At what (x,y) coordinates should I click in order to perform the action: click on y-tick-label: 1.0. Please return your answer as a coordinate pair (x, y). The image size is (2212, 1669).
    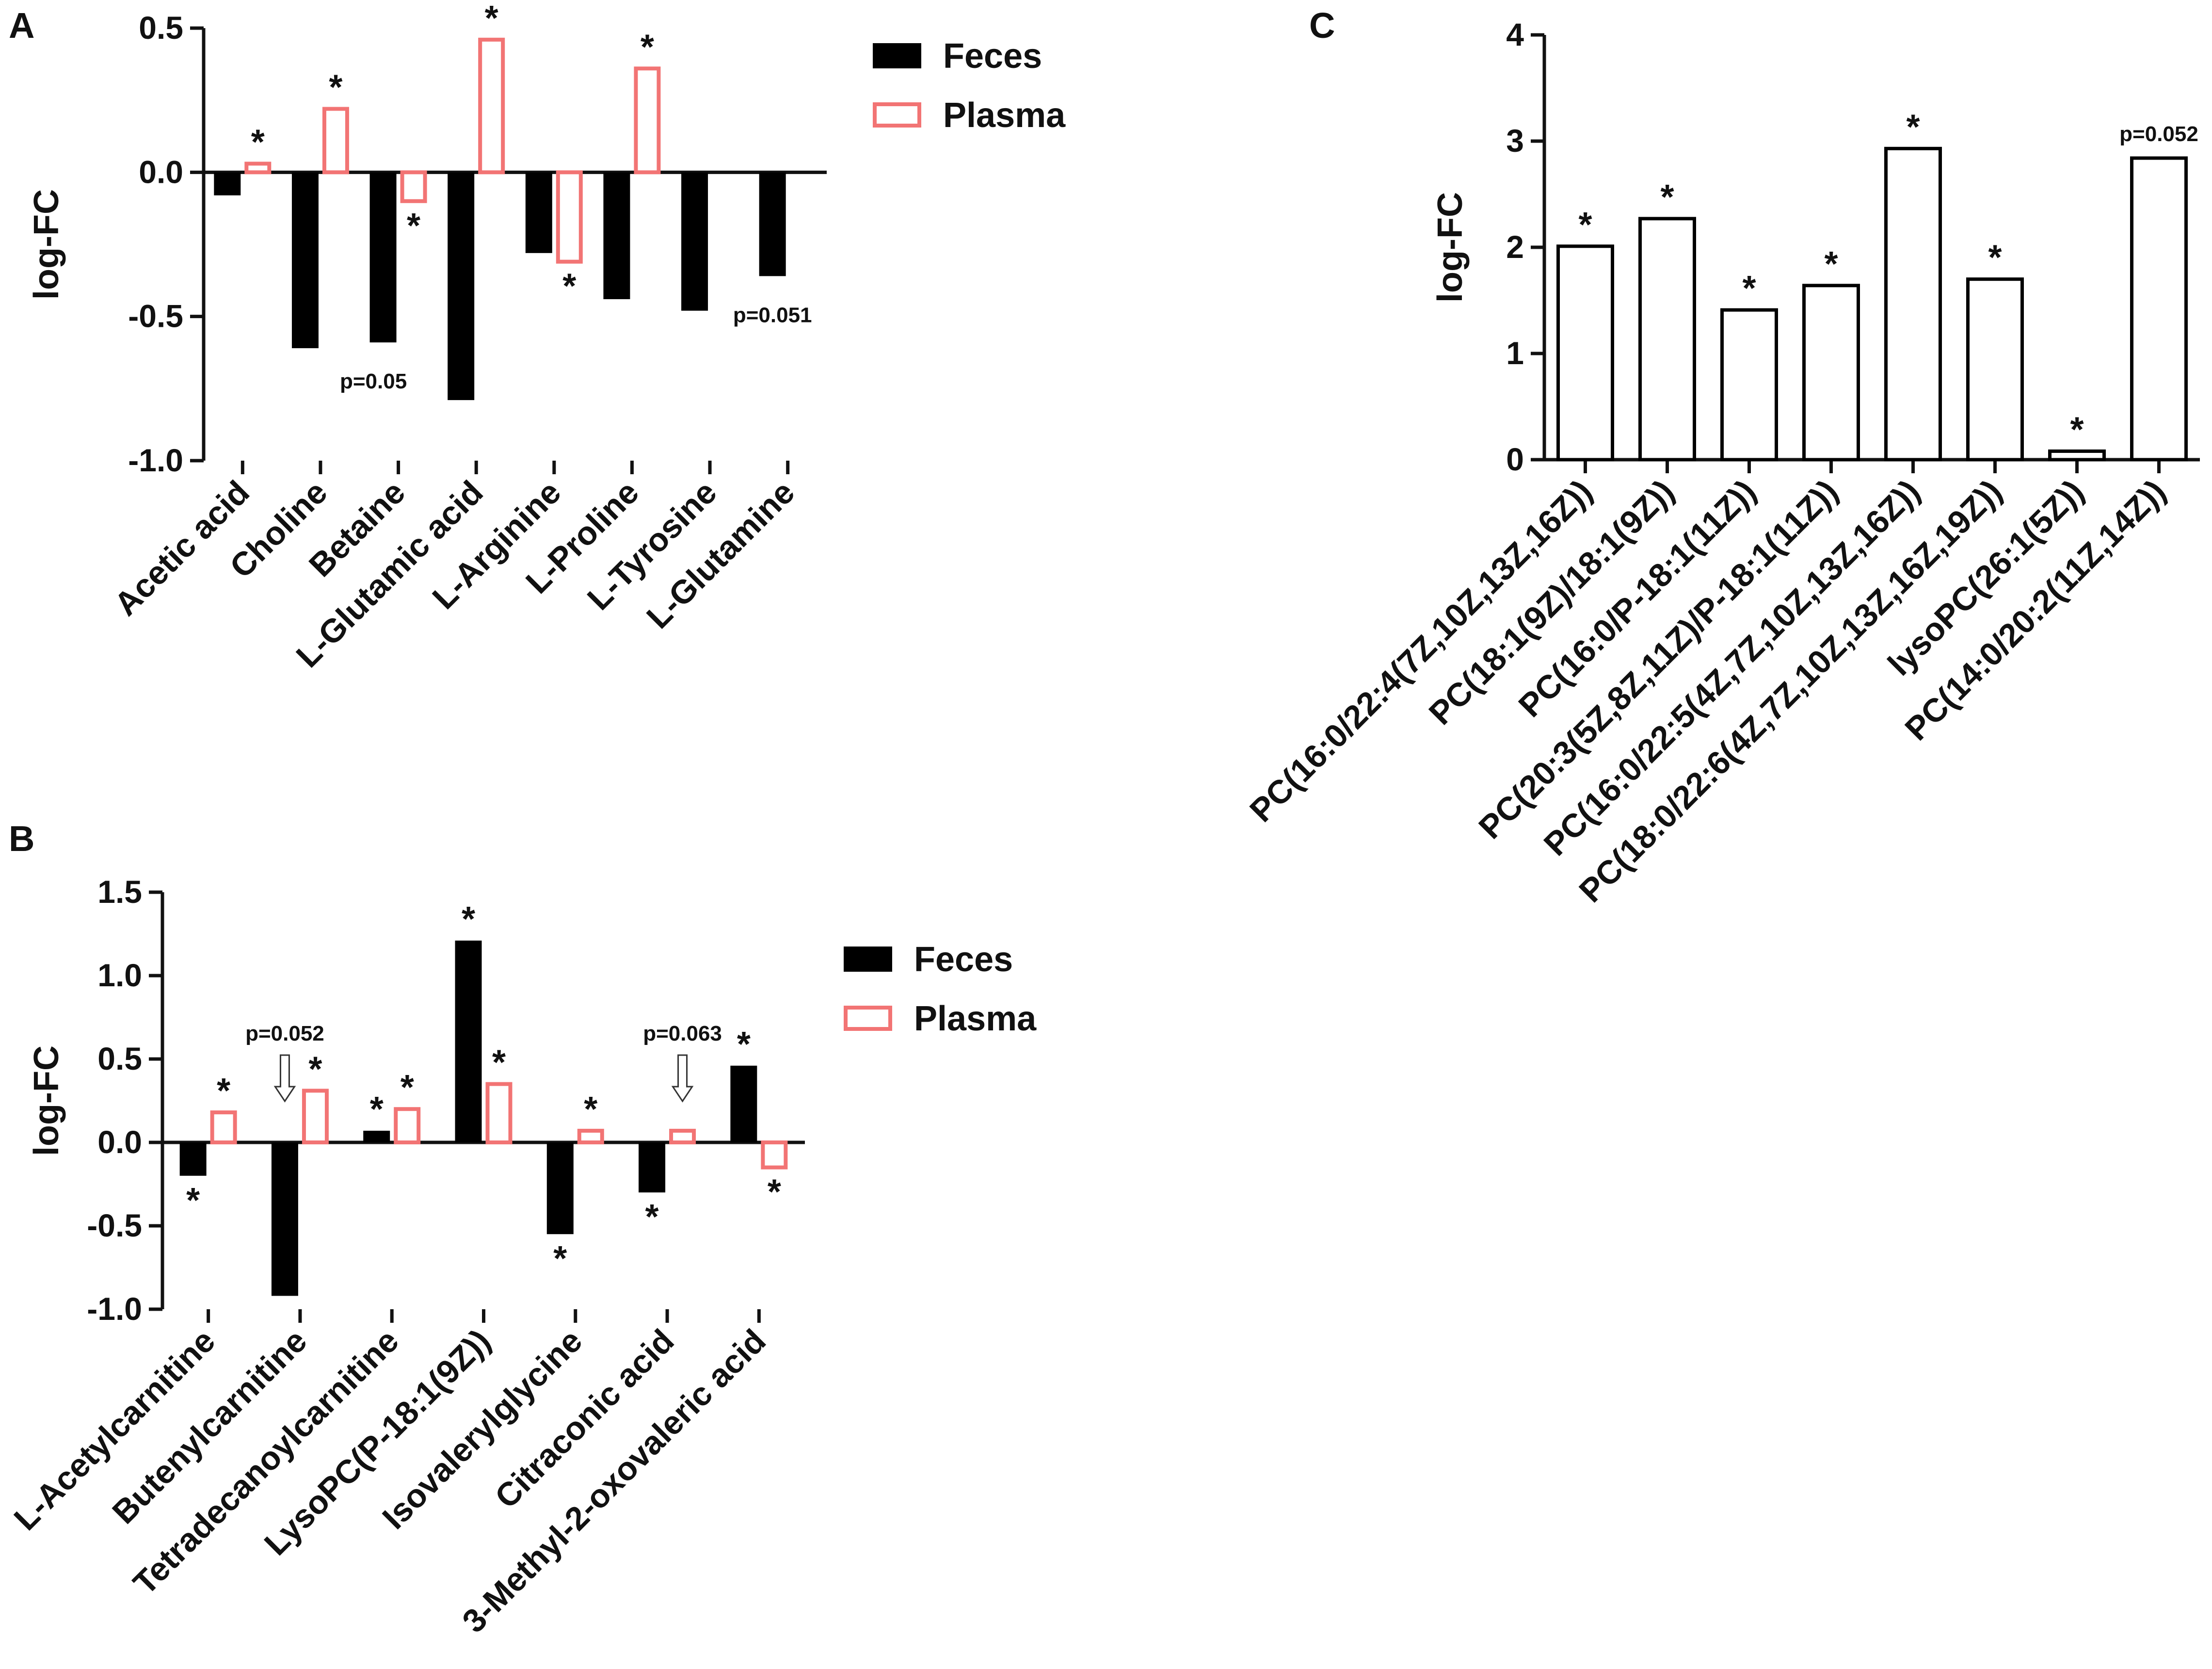
    Looking at the image, I should click on (119, 975).